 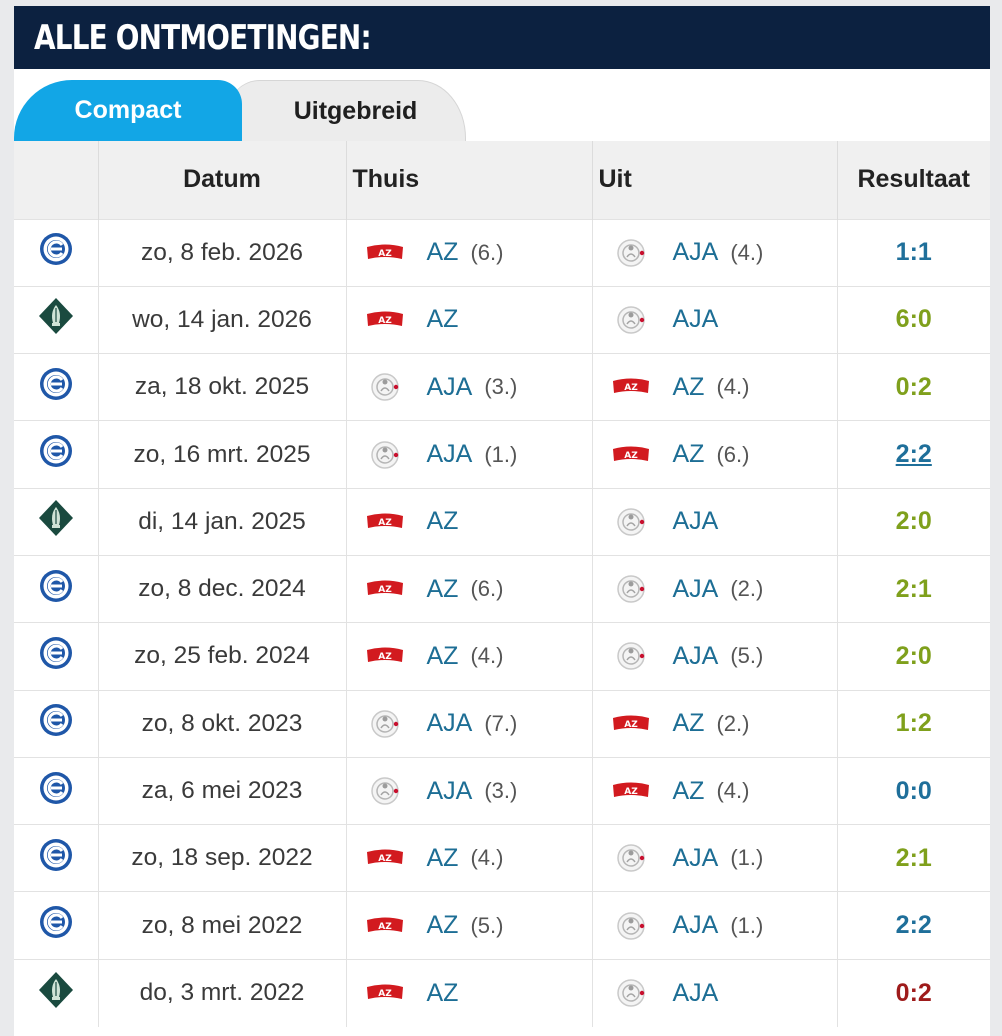 What do you see at coordinates (469, 521) in the screenshot?
I see `home-team-cell: AZ AZ` at bounding box center [469, 521].